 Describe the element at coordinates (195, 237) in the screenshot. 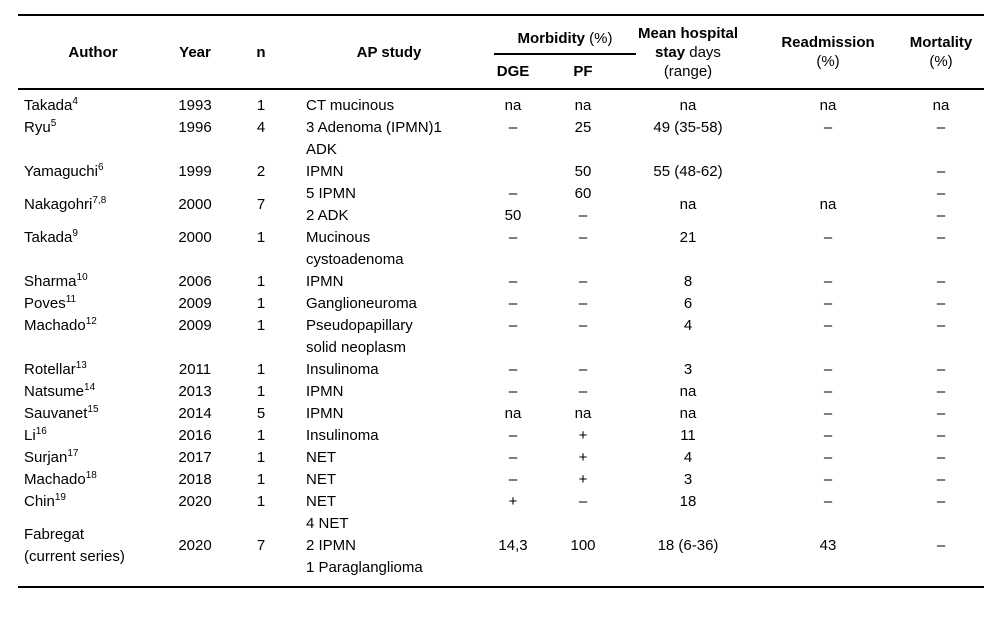

I see `year-cell: 2000` at that location.